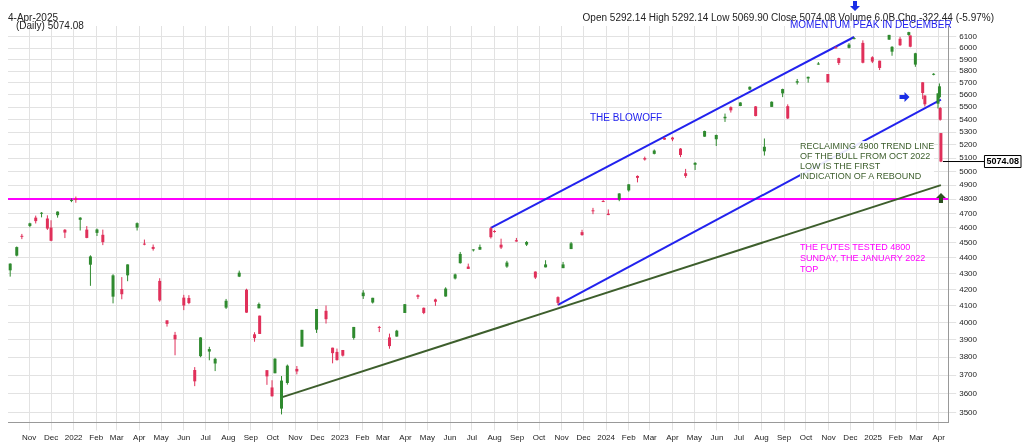 The width and height of the screenshot is (1024, 446). I want to click on x-tick-label: 2024, so click(606, 438).